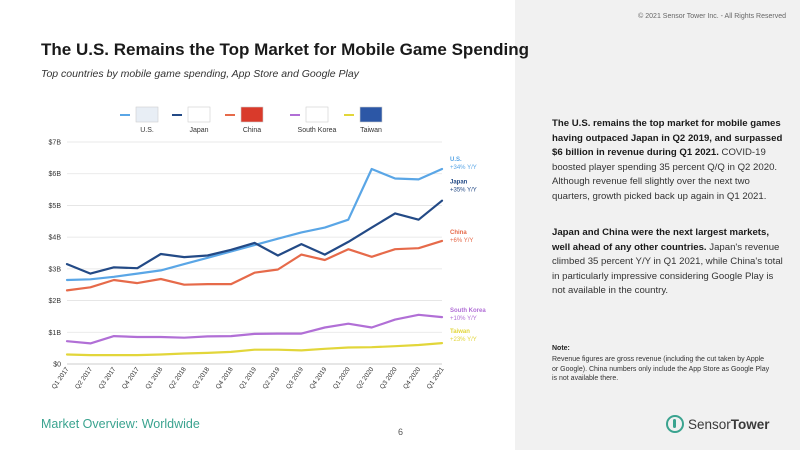 The image size is (800, 450). I want to click on y-tick-label: $4B, so click(55, 238).